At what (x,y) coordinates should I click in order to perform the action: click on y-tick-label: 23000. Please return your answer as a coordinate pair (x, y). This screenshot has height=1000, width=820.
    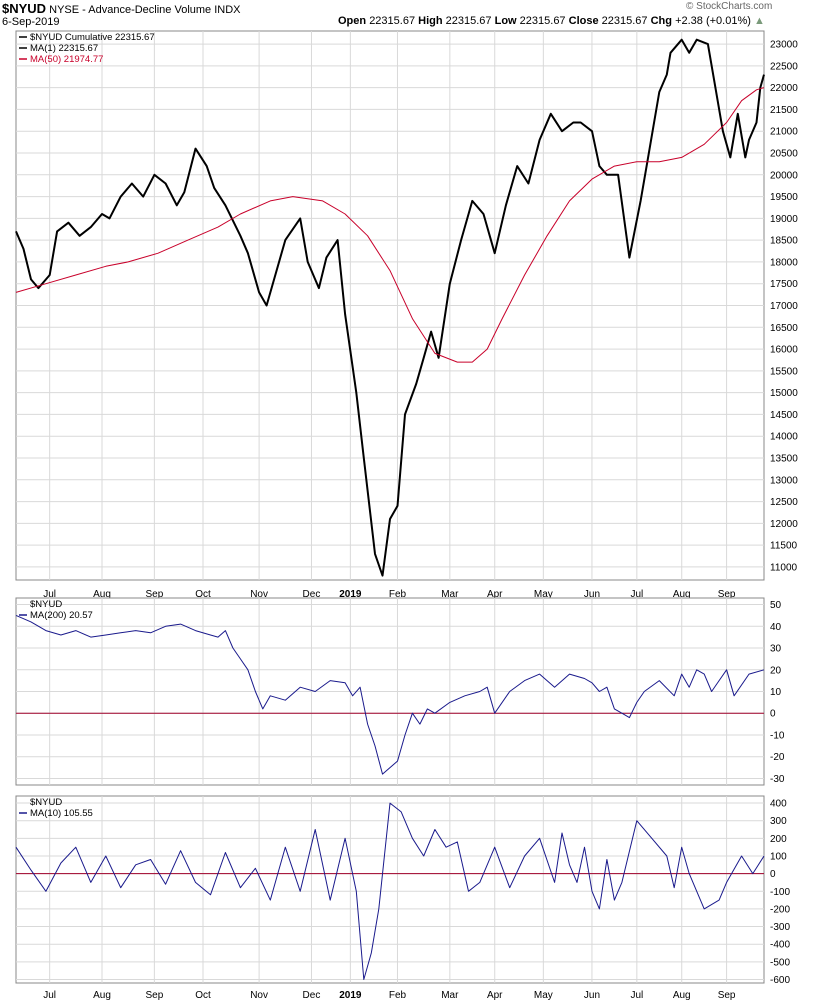
    Looking at the image, I should click on (784, 45).